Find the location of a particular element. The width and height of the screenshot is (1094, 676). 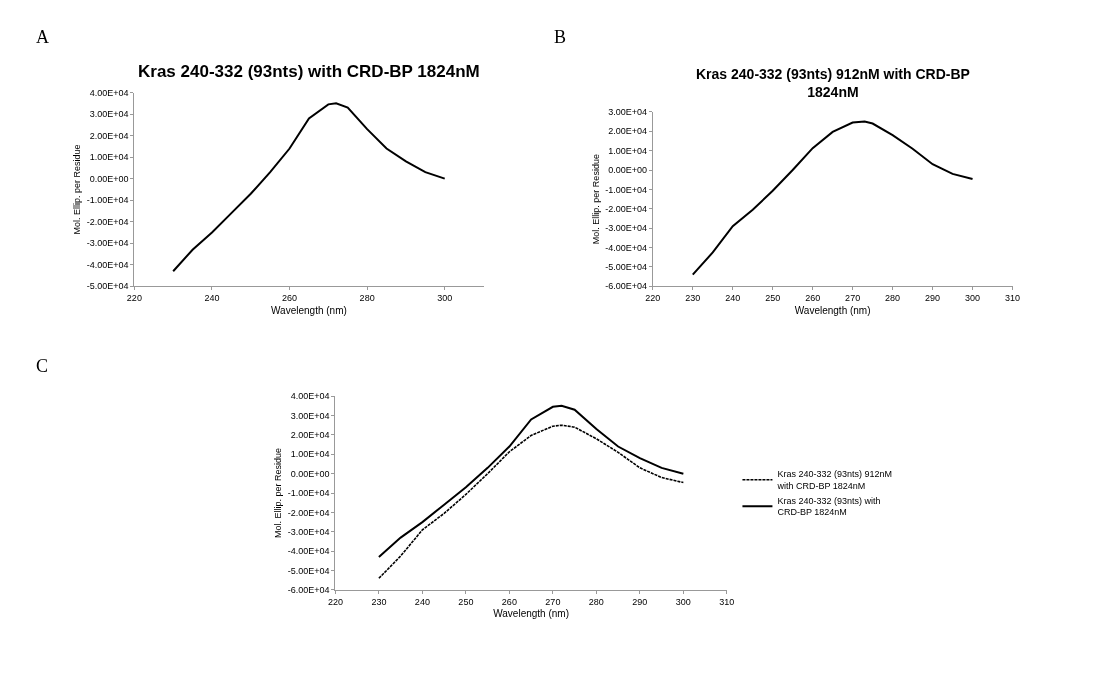

text: C is located at coordinates (42, 366).